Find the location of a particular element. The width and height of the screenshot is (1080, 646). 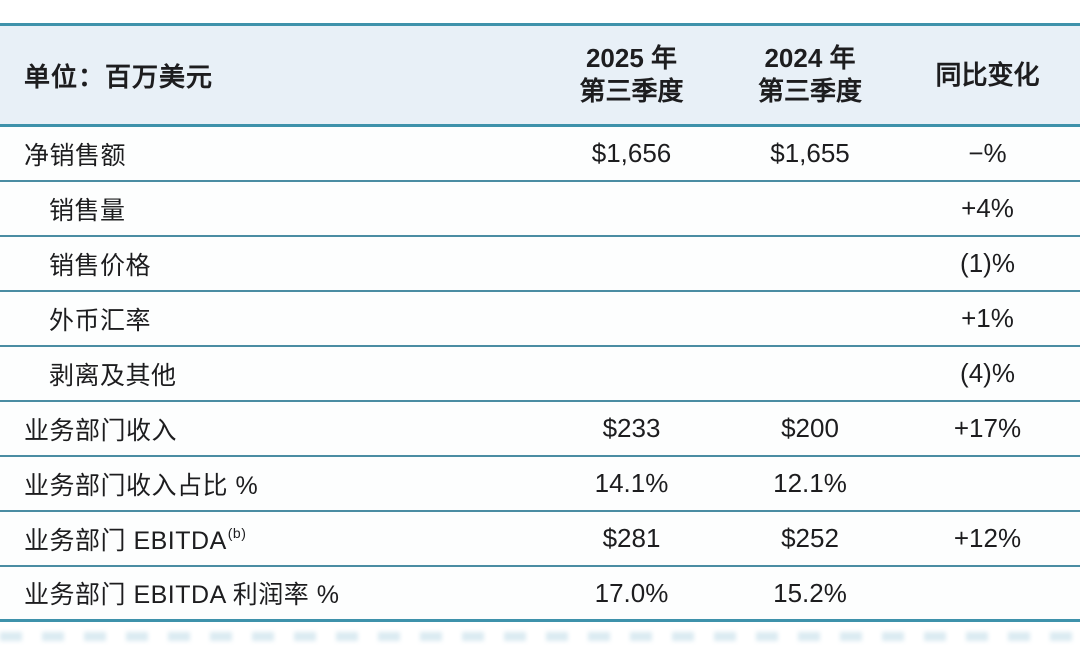

row-label-text: 销售价格 is located at coordinates (100, 265).